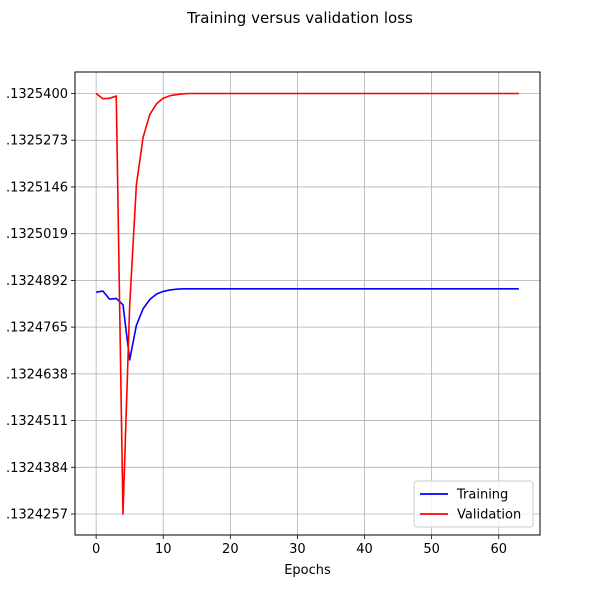 This screenshot has width=600, height=604. Describe the element at coordinates (230, 549) in the screenshot. I see `x-tick-label: 20` at that location.